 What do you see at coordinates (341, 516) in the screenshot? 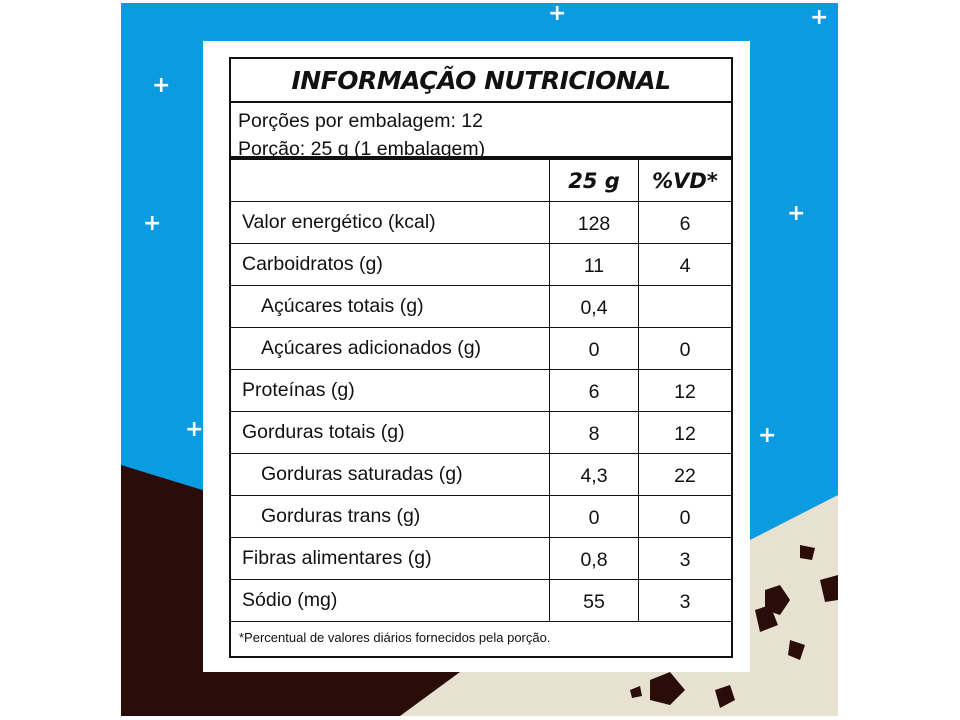
I see `nutrient-name: Gorduras trans (g)` at bounding box center [341, 516].